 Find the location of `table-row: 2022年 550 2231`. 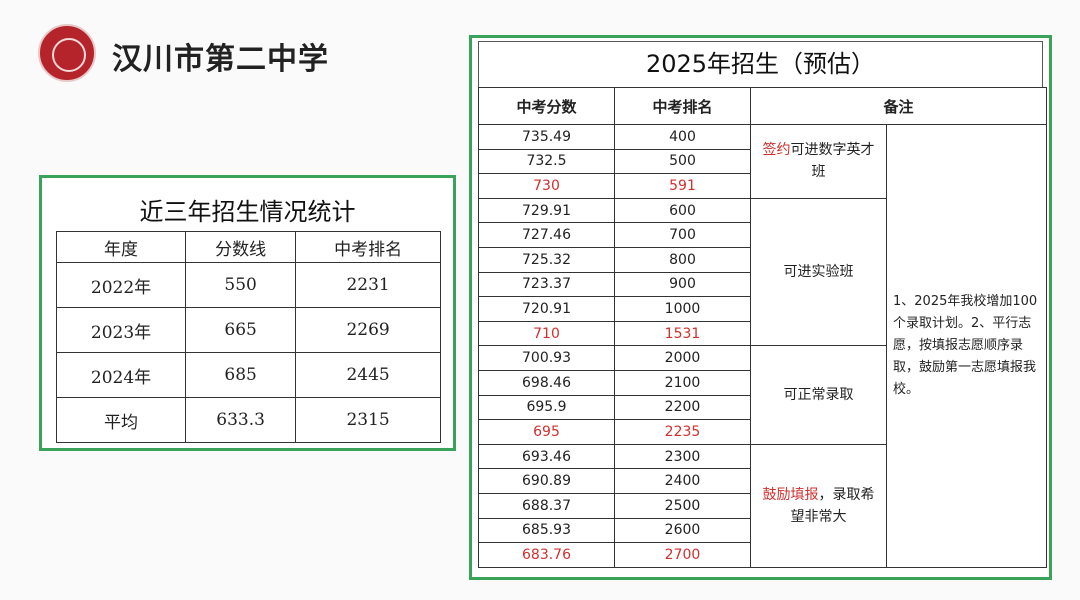

table-row: 2022年 550 2231 is located at coordinates (248, 285).